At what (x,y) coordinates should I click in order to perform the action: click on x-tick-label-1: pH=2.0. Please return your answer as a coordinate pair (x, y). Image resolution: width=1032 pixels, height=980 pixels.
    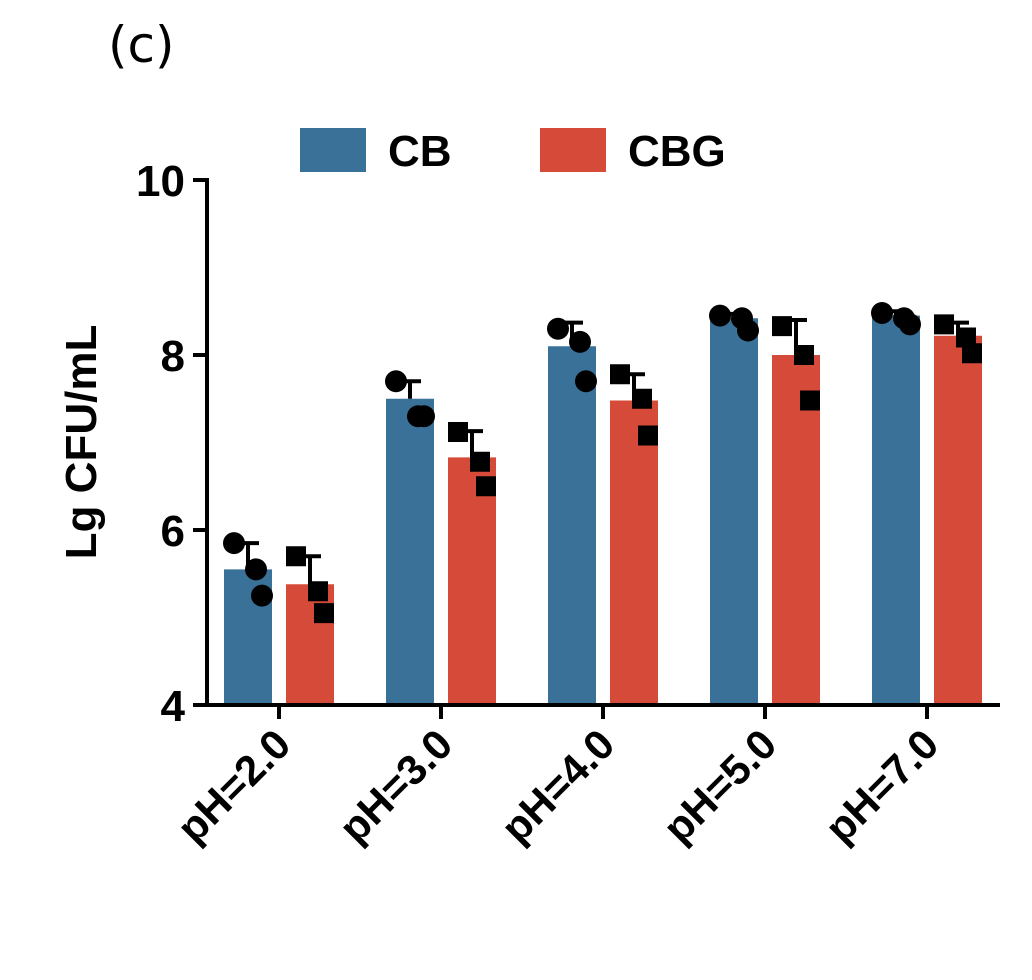
    Looking at the image, I should click on (233, 785).